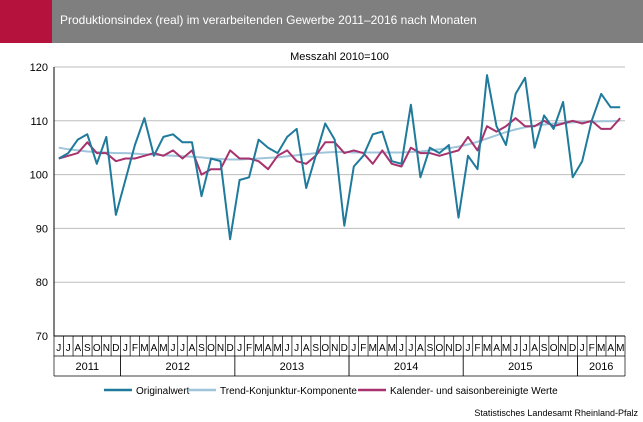 Image resolution: width=643 pixels, height=422 pixels. What do you see at coordinates (601, 367) in the screenshot?
I see `year-label: 2016` at bounding box center [601, 367].